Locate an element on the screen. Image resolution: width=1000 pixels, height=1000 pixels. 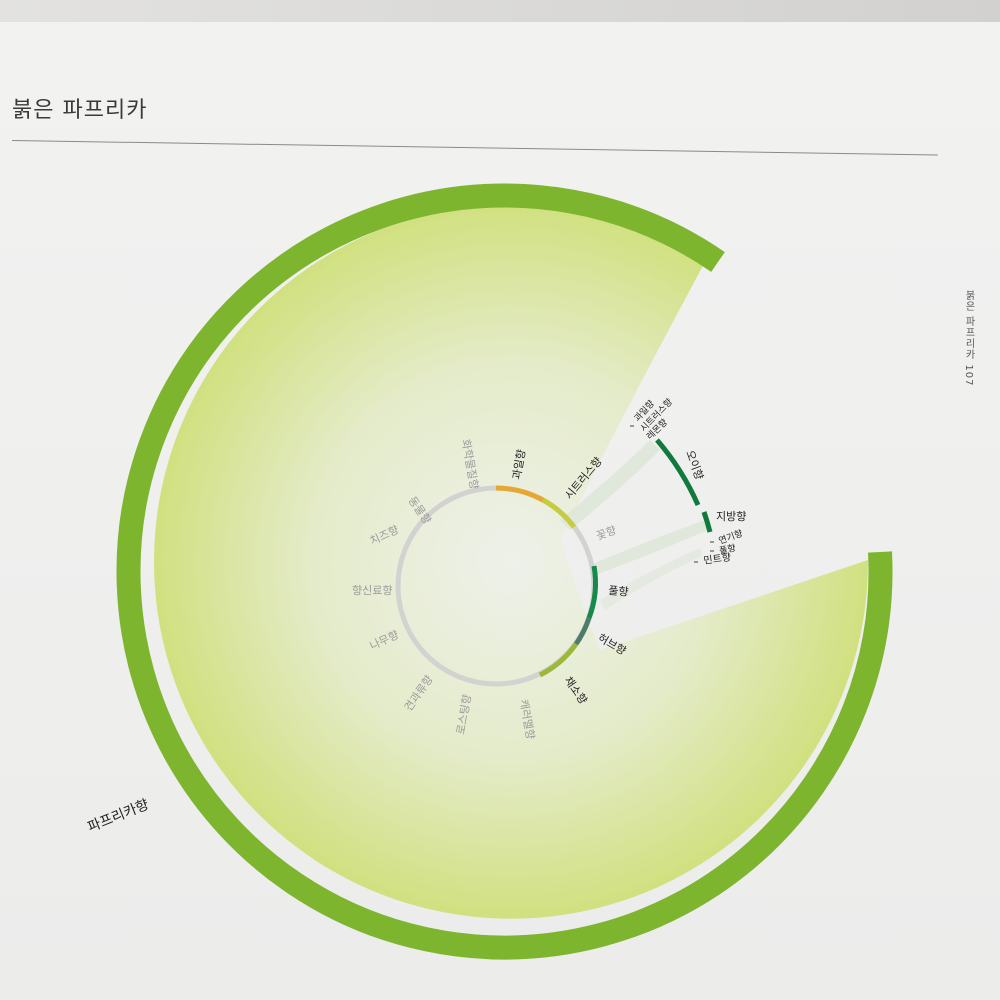
cucumber-arc is located at coordinates (678, 472).